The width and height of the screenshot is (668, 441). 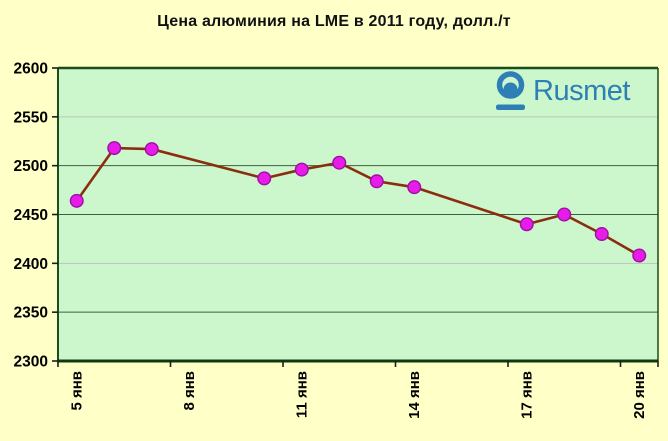 What do you see at coordinates (189, 391) in the screenshot?
I see `x-axis-label: 8 янв` at bounding box center [189, 391].